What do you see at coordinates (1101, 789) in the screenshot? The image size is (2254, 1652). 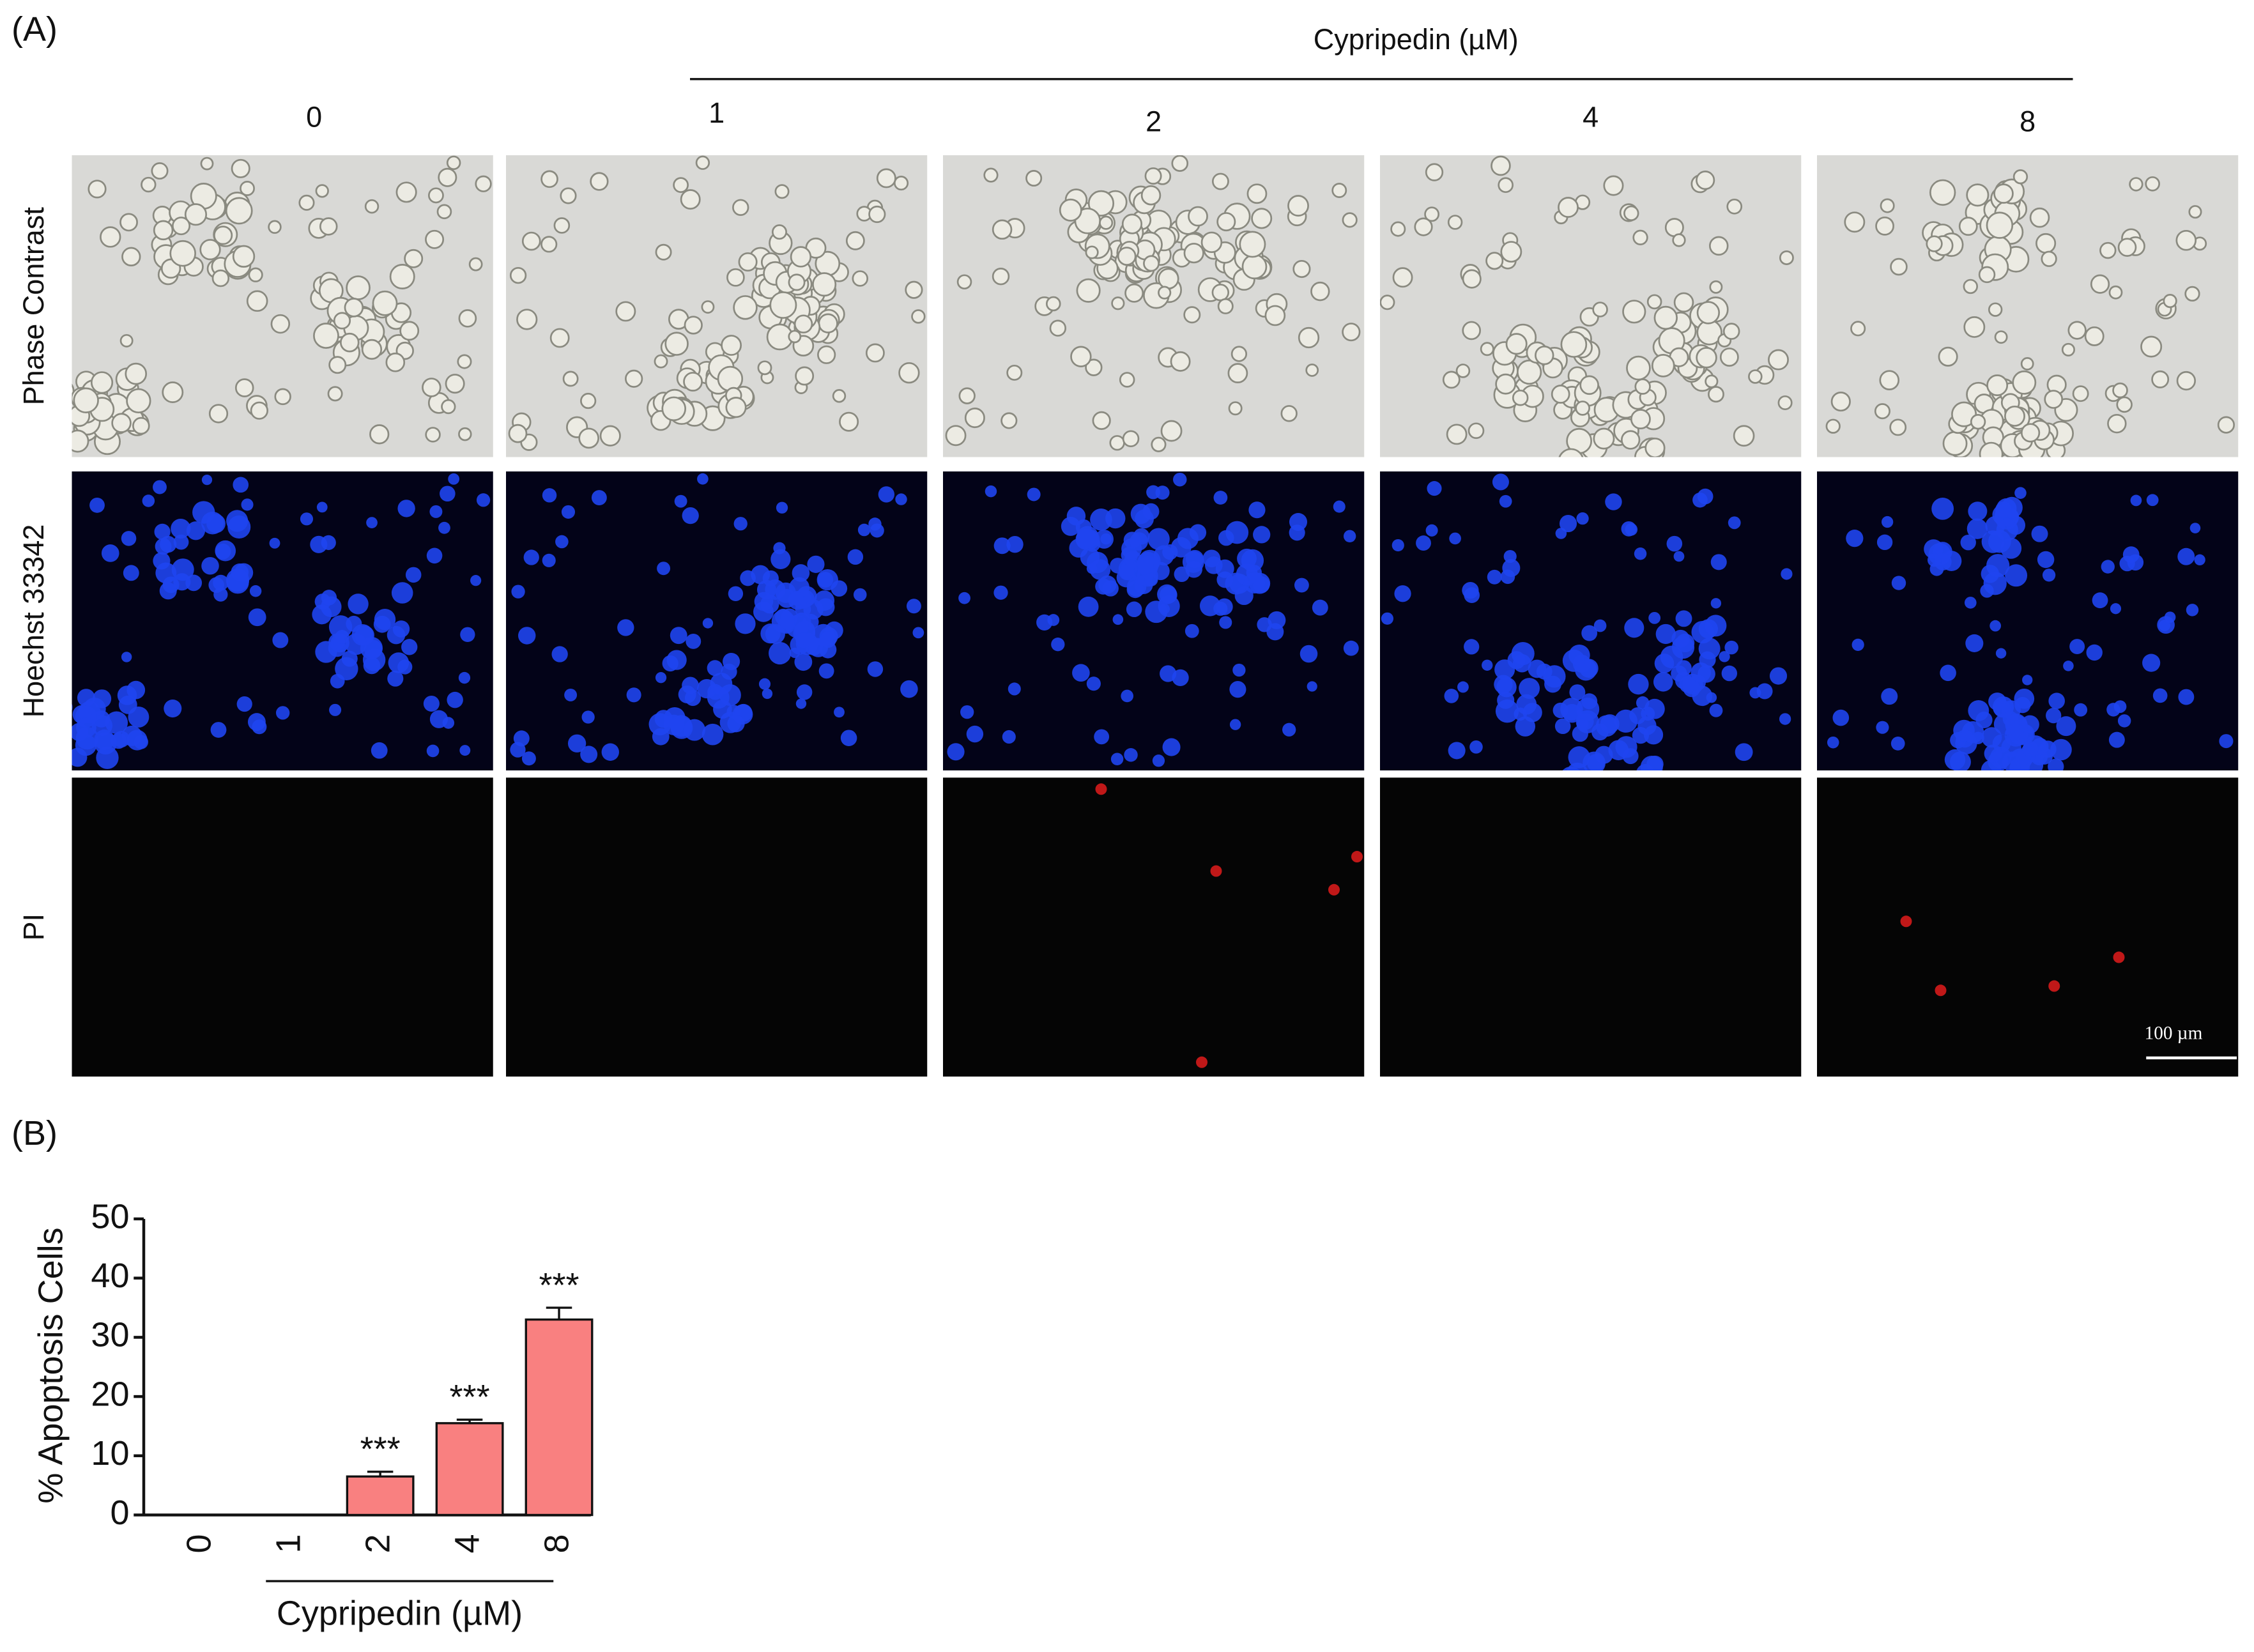 I see `pi-cell` at bounding box center [1101, 789].